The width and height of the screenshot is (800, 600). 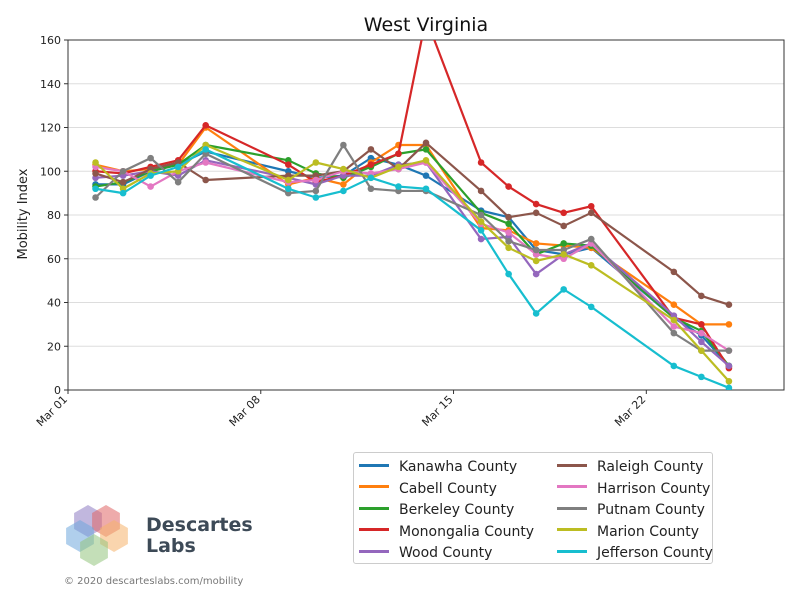 What do you see at coordinates (54, 215) in the screenshot?
I see `y-tick-label-80: 80` at bounding box center [54, 215].